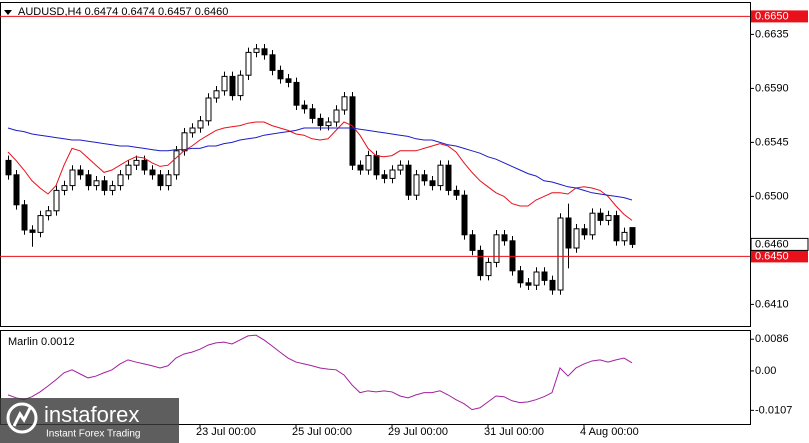 Image resolution: width=809 pixels, height=443 pixels. I want to click on y-tick-label: -0.0107, so click(773, 410).